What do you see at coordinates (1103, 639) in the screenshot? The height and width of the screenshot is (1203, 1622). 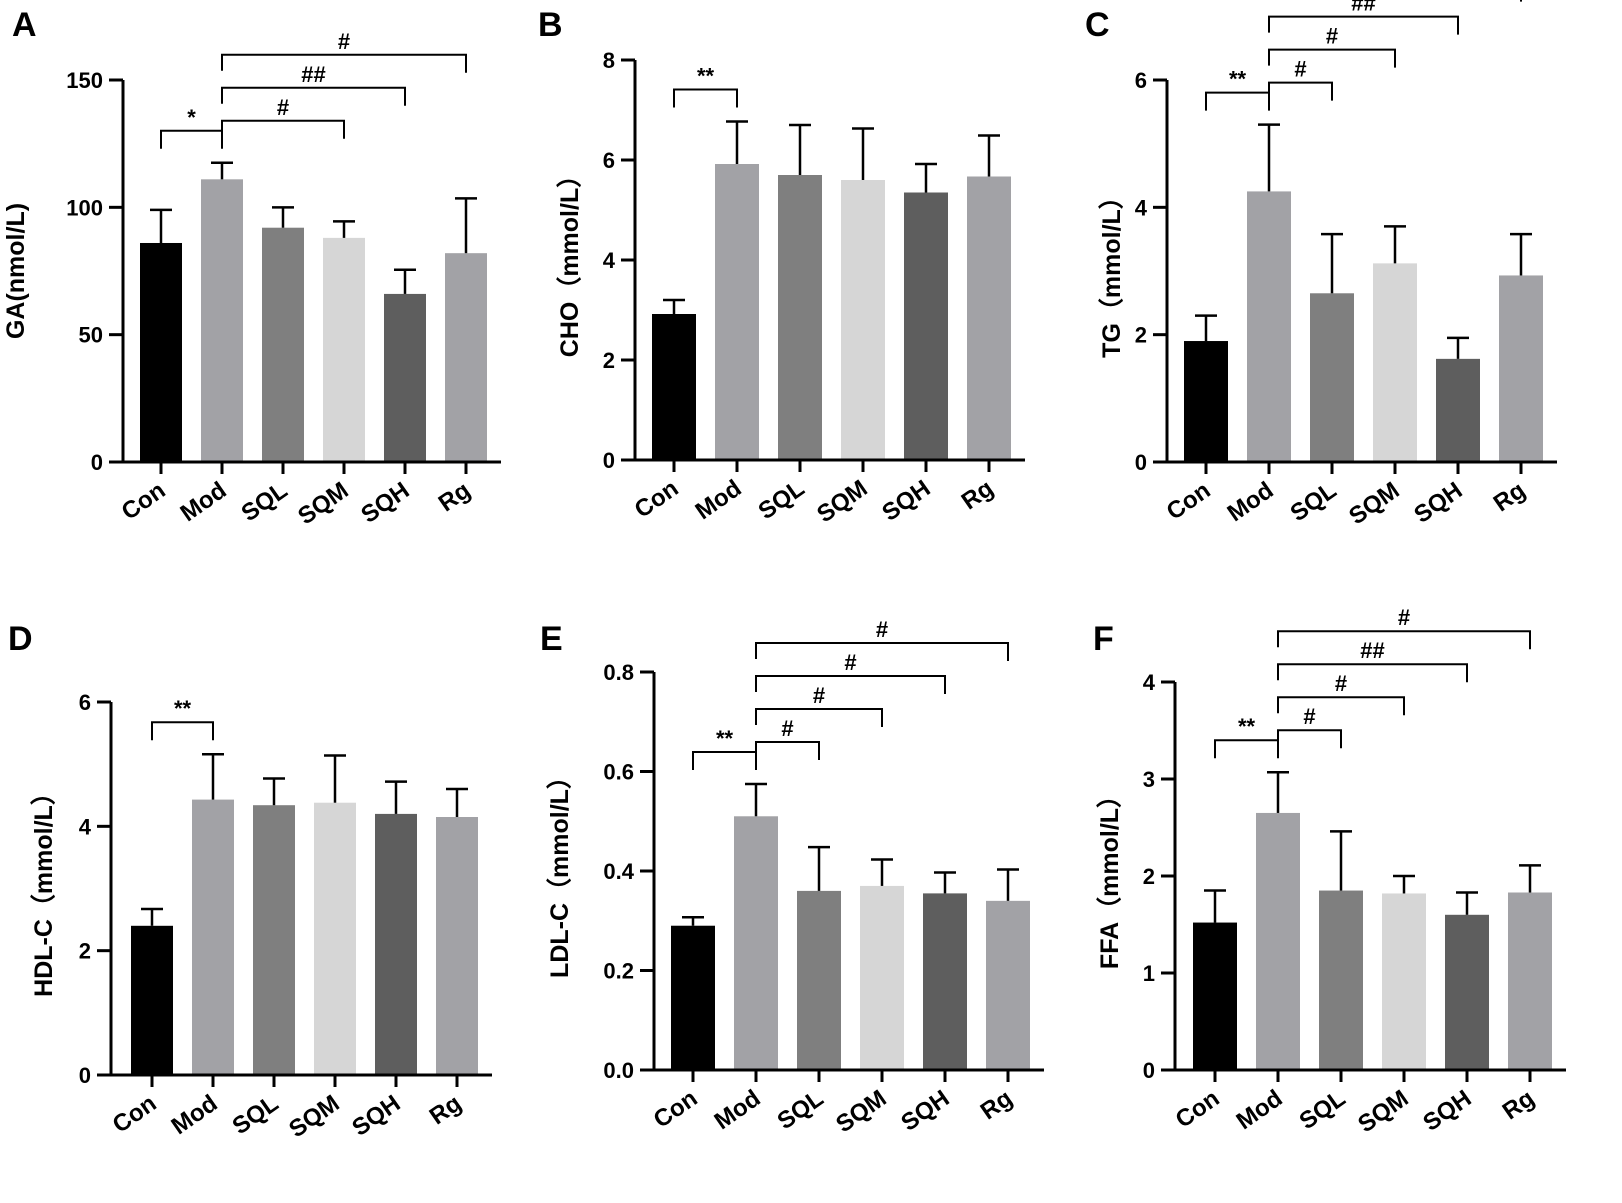 I see `panel-label: F` at bounding box center [1103, 639].